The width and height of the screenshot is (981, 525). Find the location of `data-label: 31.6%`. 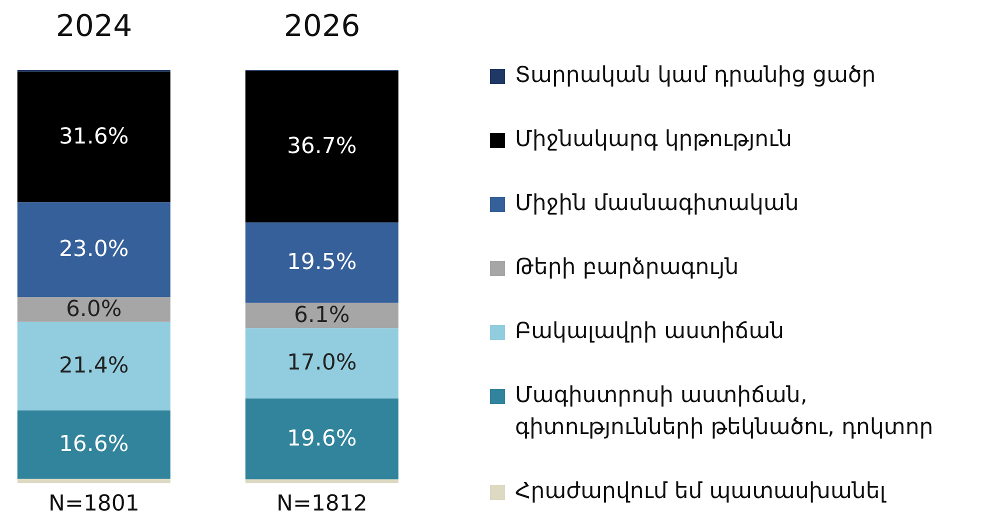

data-label: 31.6% is located at coordinates (93, 137).